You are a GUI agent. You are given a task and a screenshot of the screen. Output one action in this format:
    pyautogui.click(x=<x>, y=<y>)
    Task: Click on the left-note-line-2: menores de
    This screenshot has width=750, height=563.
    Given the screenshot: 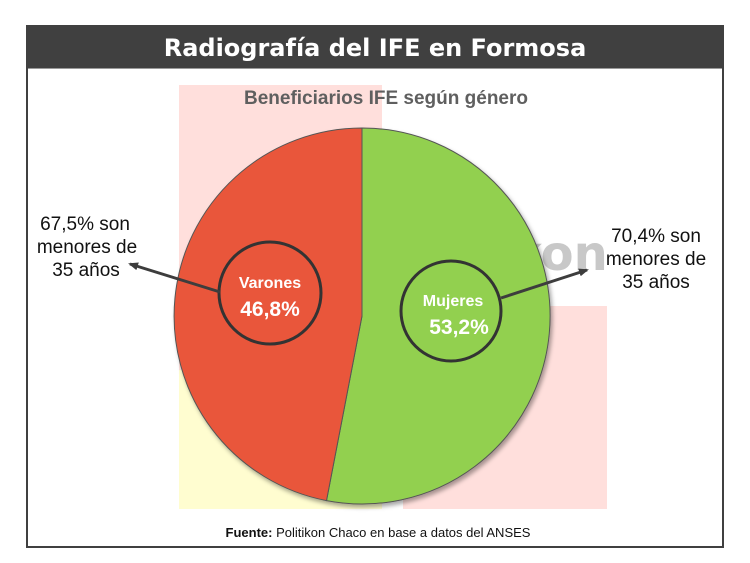 What is the action you would take?
    pyautogui.click(x=87, y=247)
    